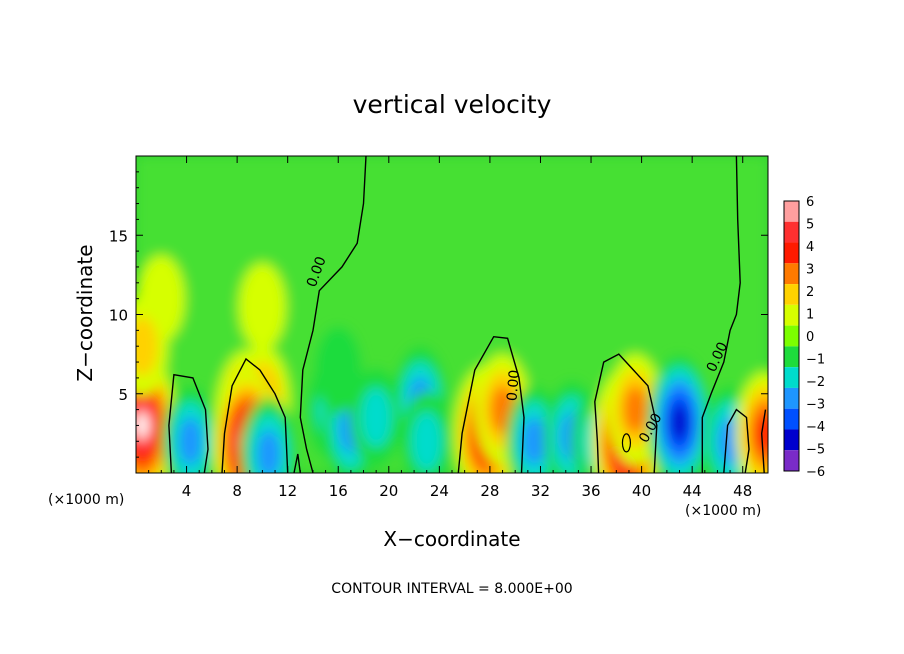 This screenshot has width=904, height=654. Describe the element at coordinates (489, 491) in the screenshot. I see `x-tick-label: 28` at that location.